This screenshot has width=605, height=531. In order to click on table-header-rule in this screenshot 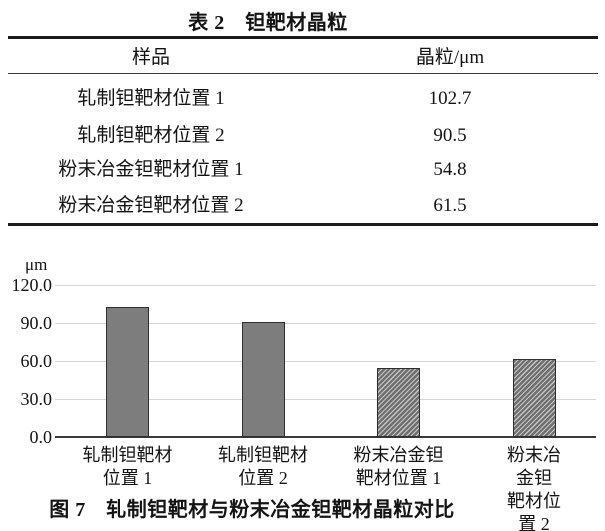, I will do `click(303, 73)`.